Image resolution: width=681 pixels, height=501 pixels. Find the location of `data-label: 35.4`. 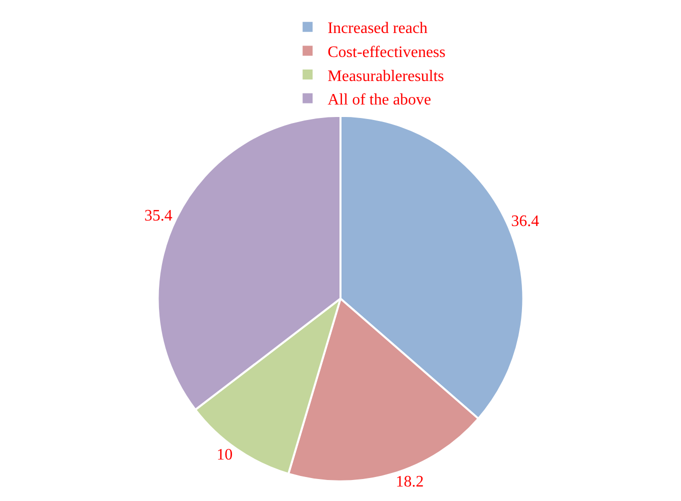

data-label: 35.4 is located at coordinates (158, 216).